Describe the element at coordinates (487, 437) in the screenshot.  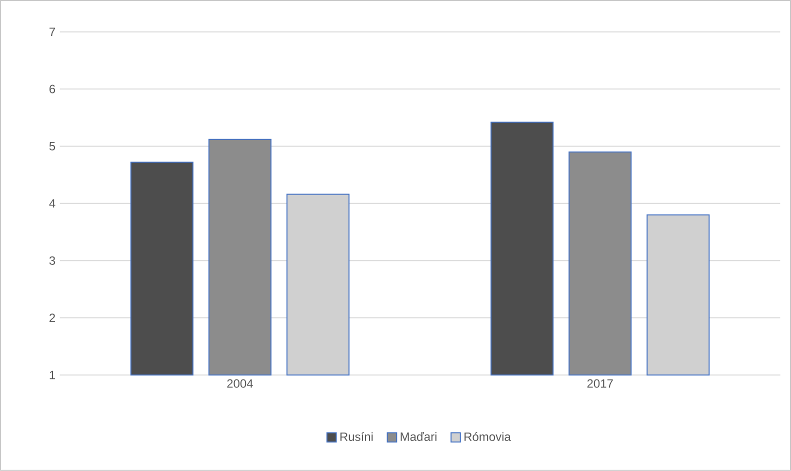
I see `legend-label: Rómovia` at that location.